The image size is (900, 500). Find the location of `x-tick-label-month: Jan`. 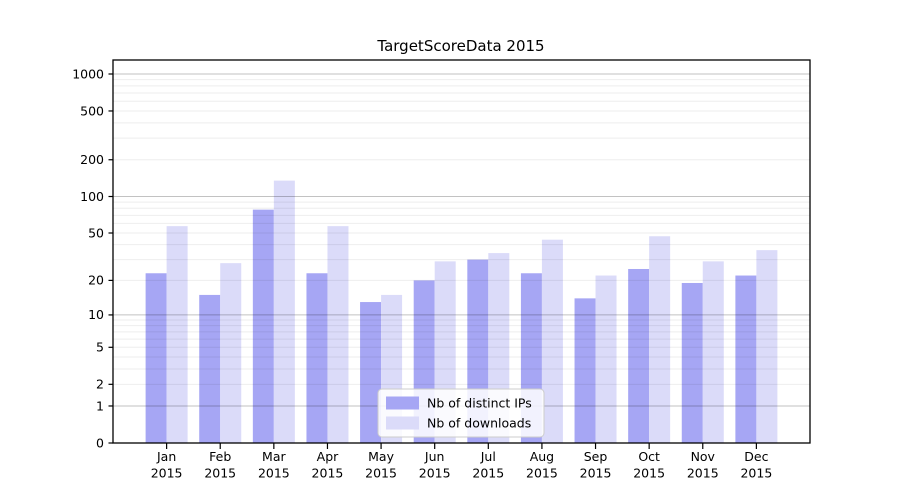

x-tick-label-month: Jan is located at coordinates (166, 456).